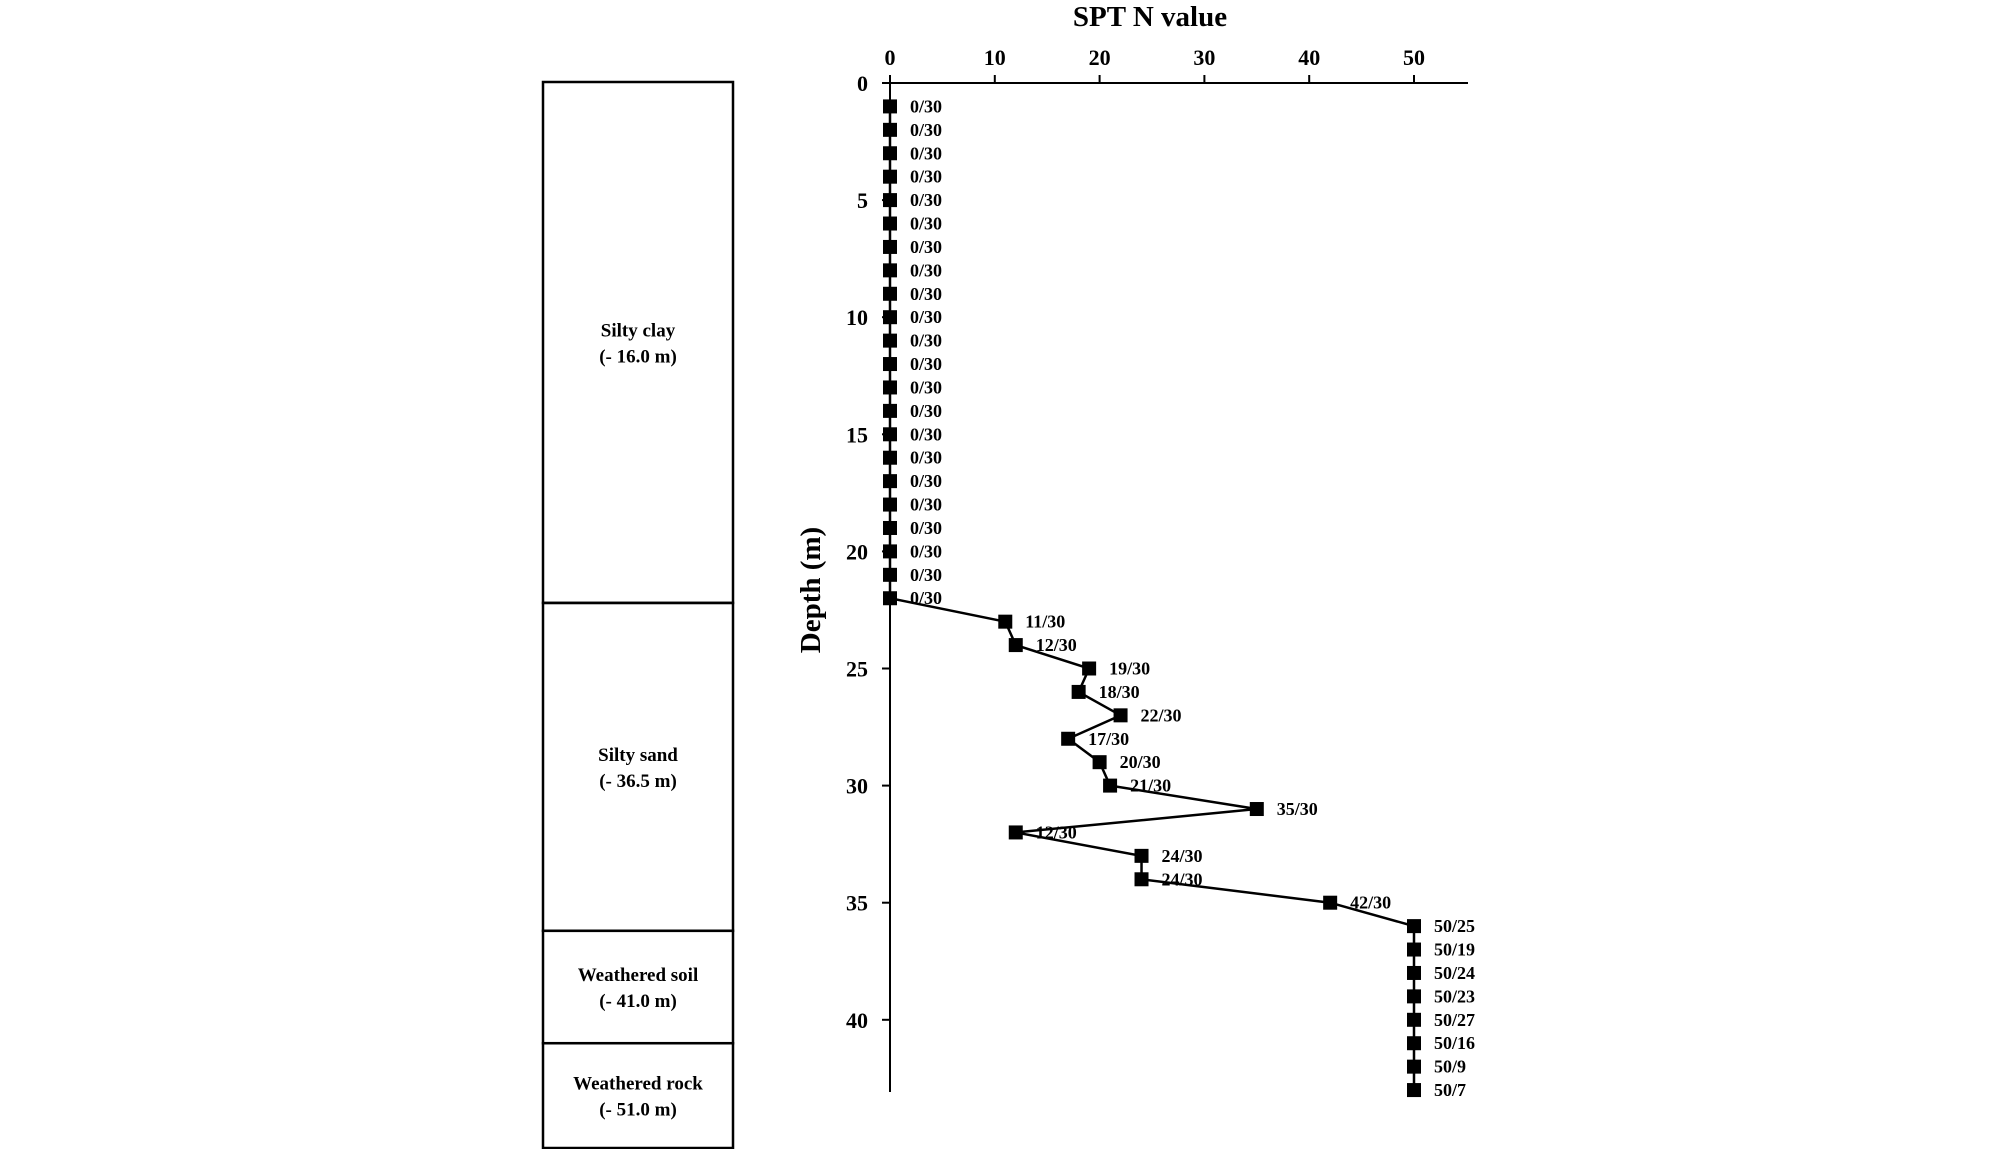 This screenshot has width=2008, height=1149. What do you see at coordinates (638, 781) in the screenshot?
I see `soil-layer-range: (- 36.5 m)` at bounding box center [638, 781].